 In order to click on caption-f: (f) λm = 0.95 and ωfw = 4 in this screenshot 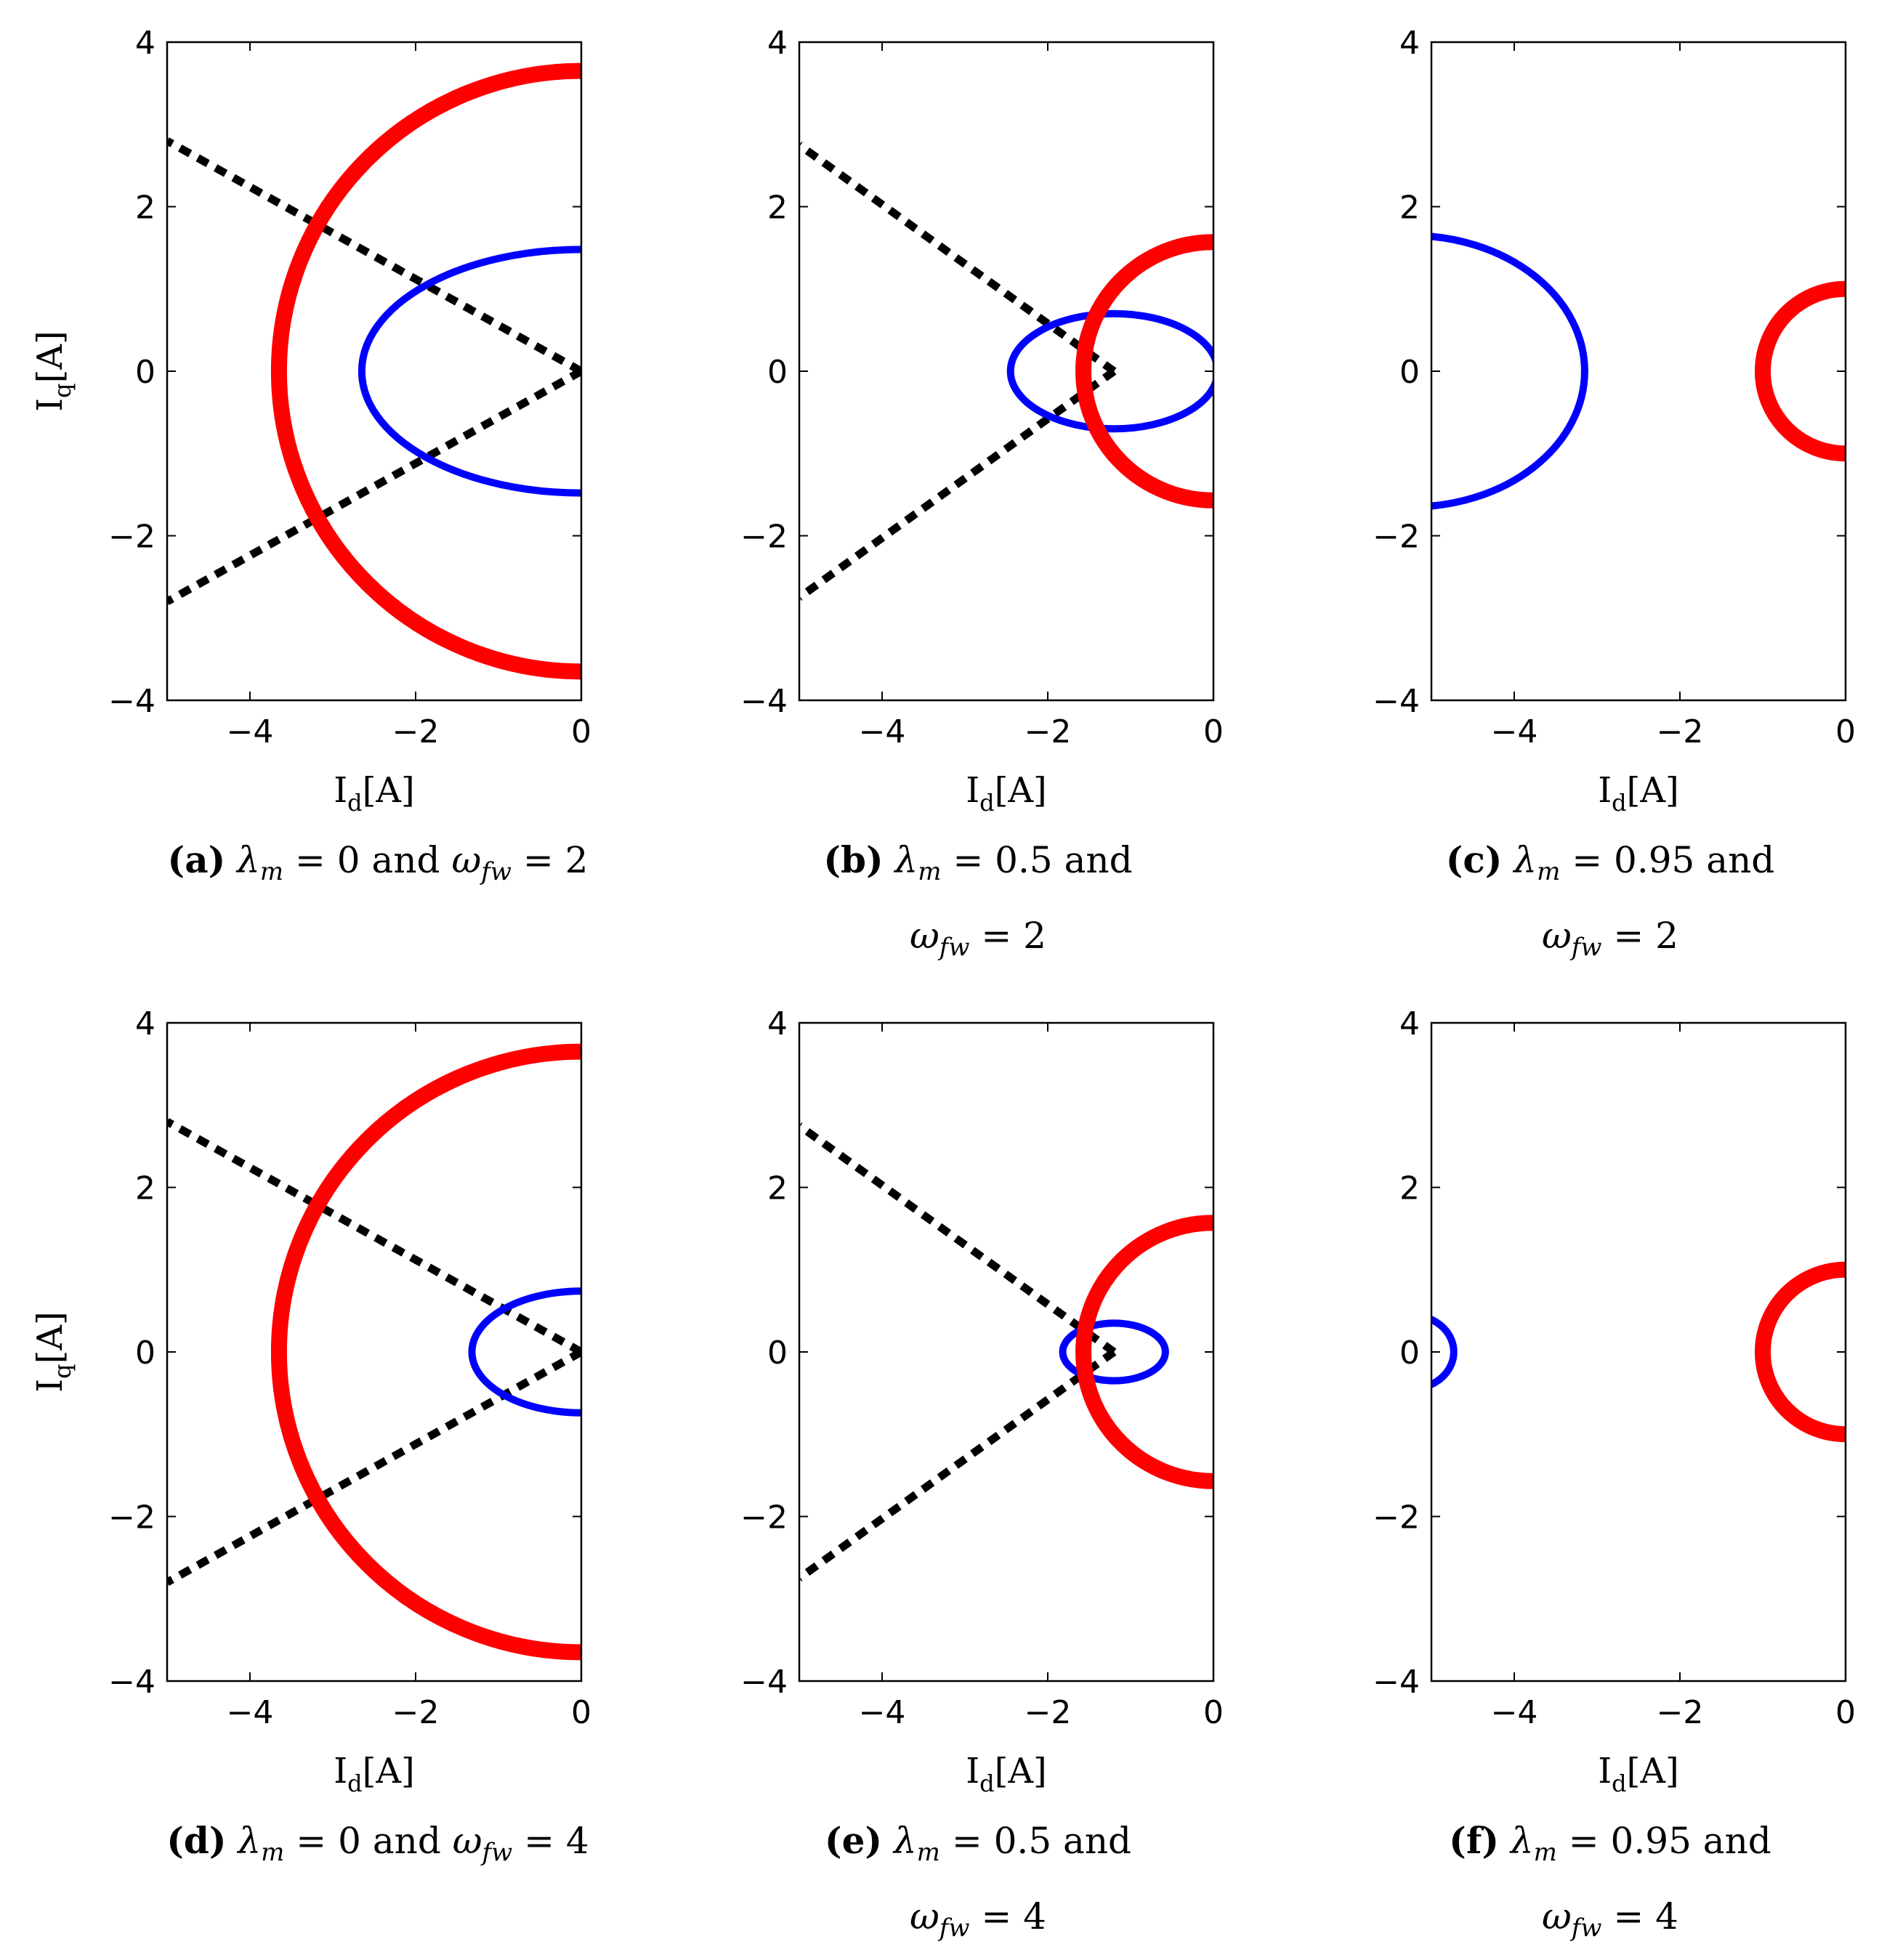, I will do `click(1606, 1884)`.